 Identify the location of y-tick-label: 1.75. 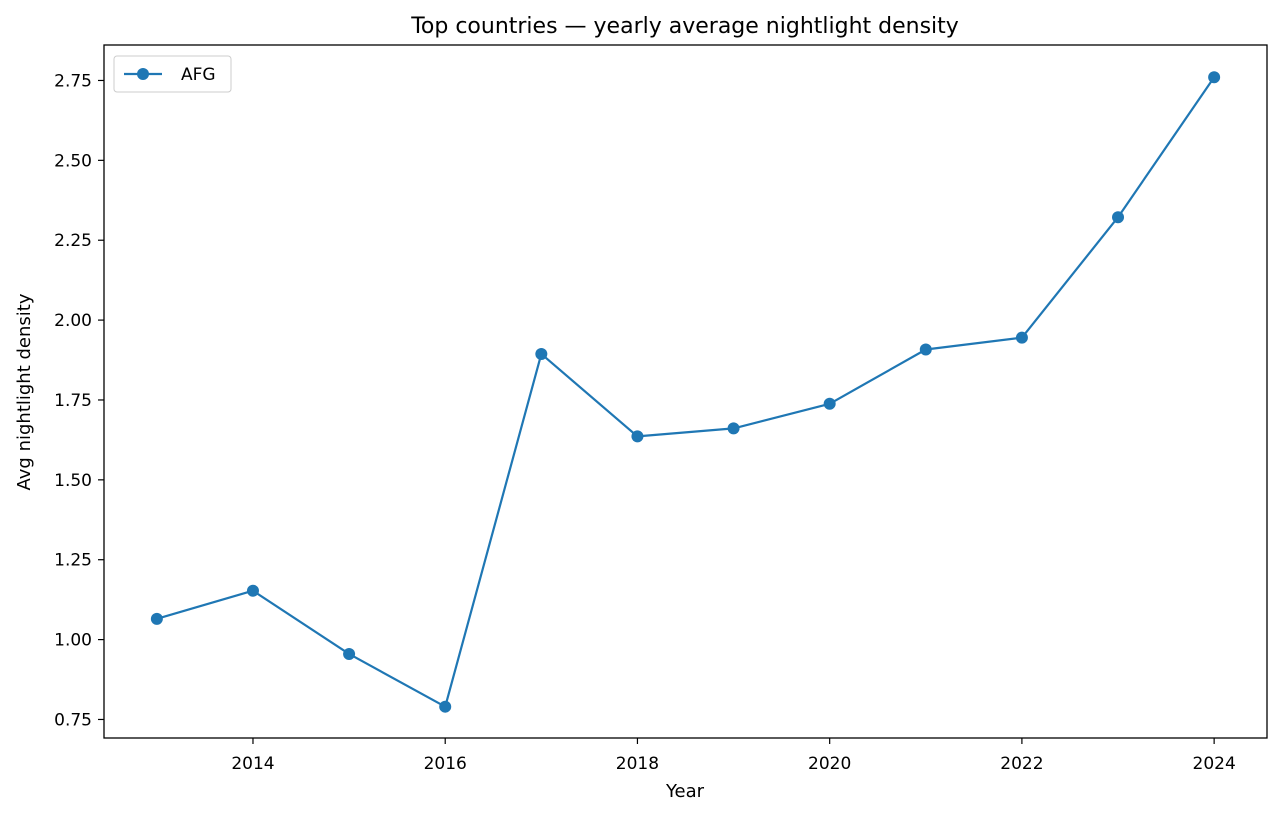
(73, 401).